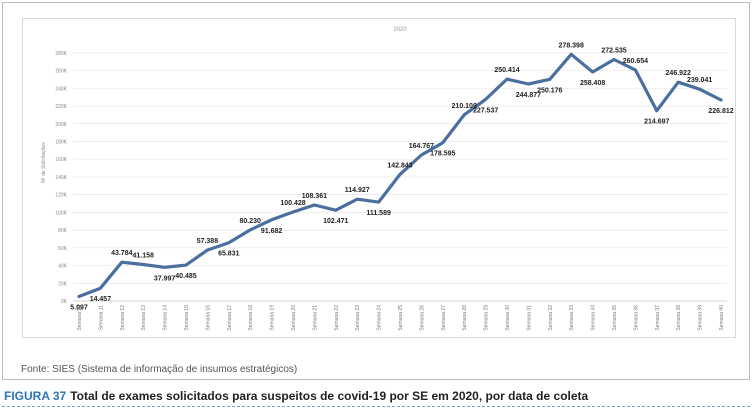 The width and height of the screenshot is (754, 413). What do you see at coordinates (208, 241) in the screenshot?
I see `data-label: 57.388` at bounding box center [208, 241].